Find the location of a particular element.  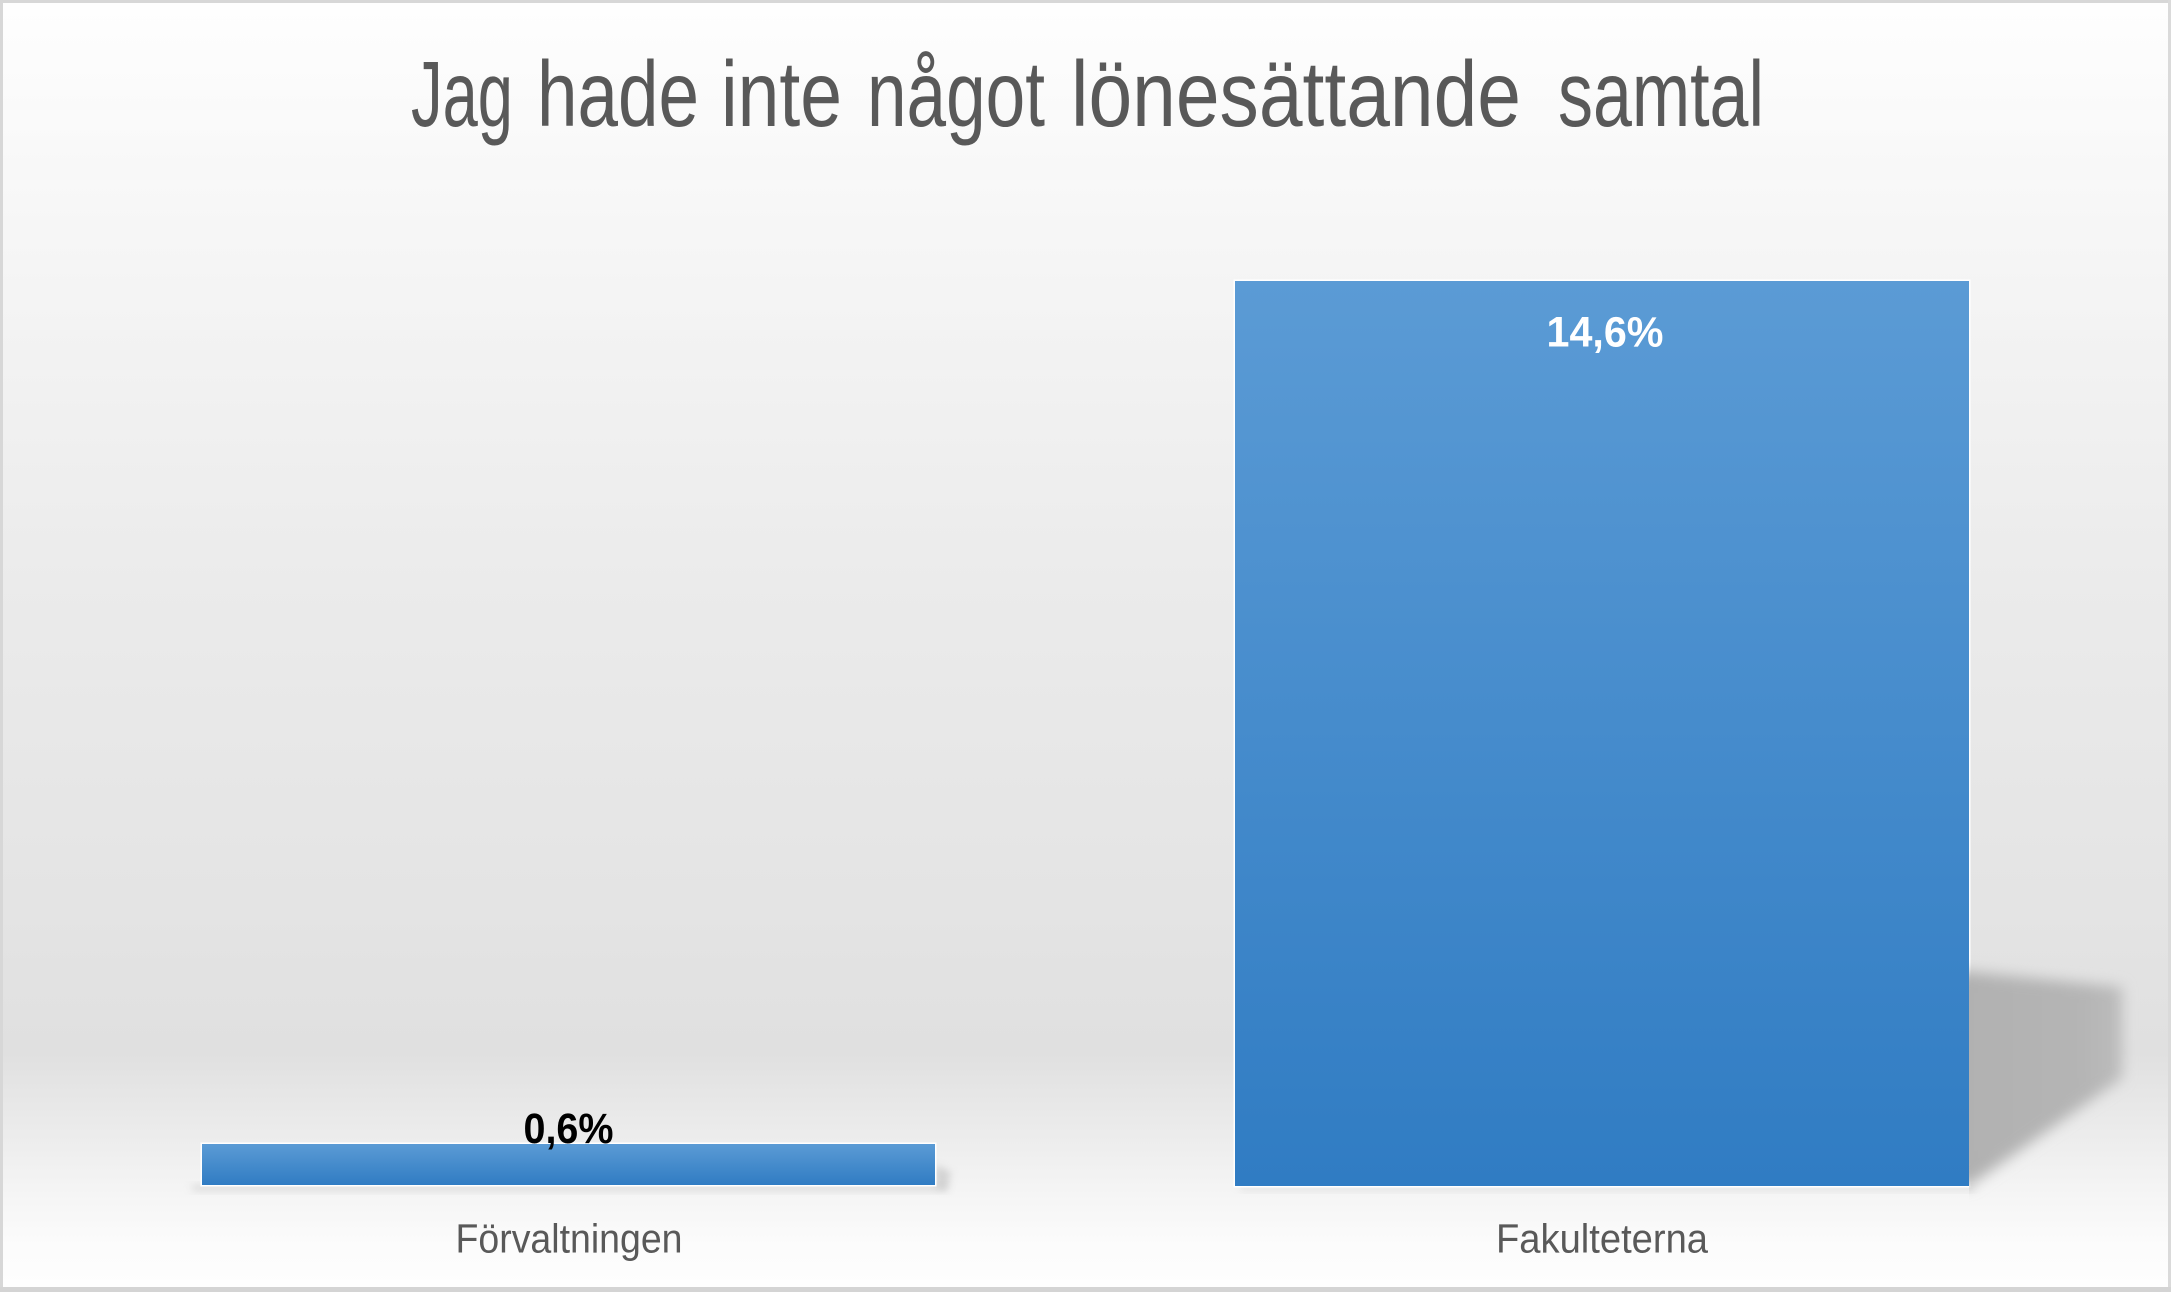

svg-text: 0,6% is located at coordinates (569, 1129).